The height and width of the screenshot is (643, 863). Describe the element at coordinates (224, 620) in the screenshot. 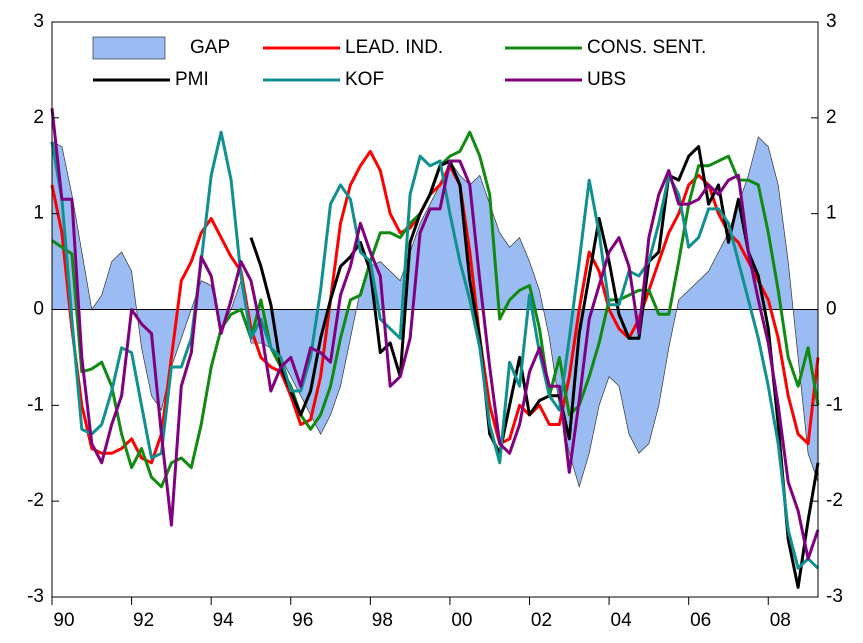

I see `x-tick-label: 94` at that location.